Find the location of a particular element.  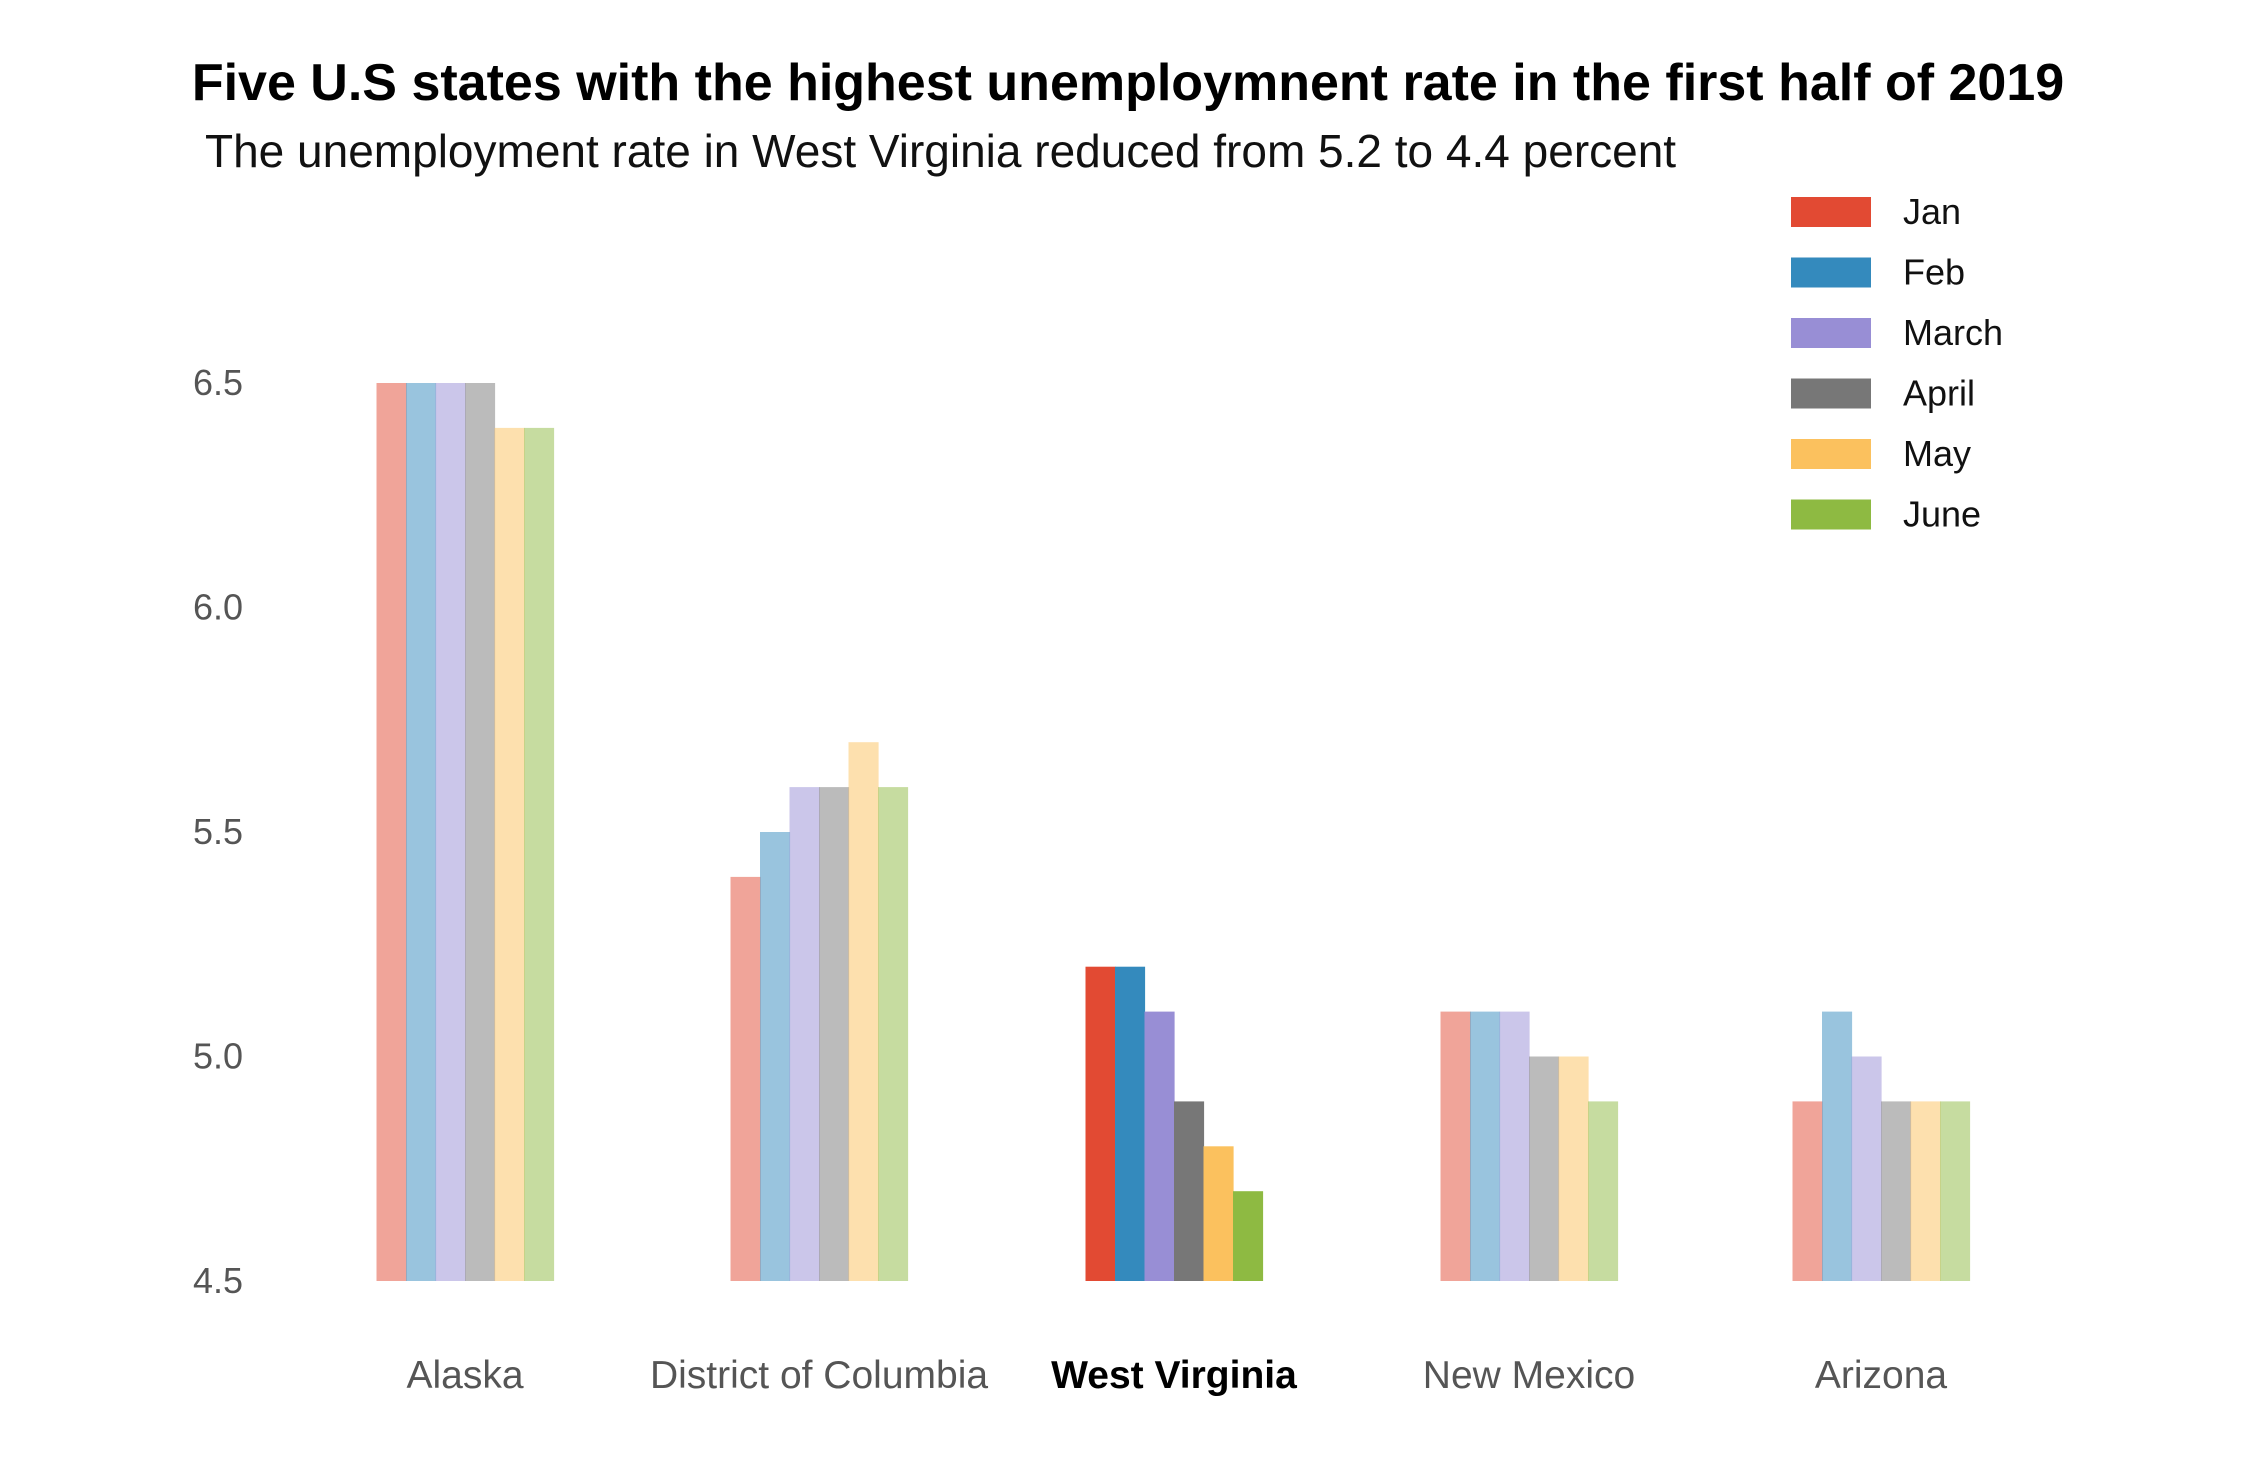

x-category-label: Alaska is located at coordinates (464, 1375).